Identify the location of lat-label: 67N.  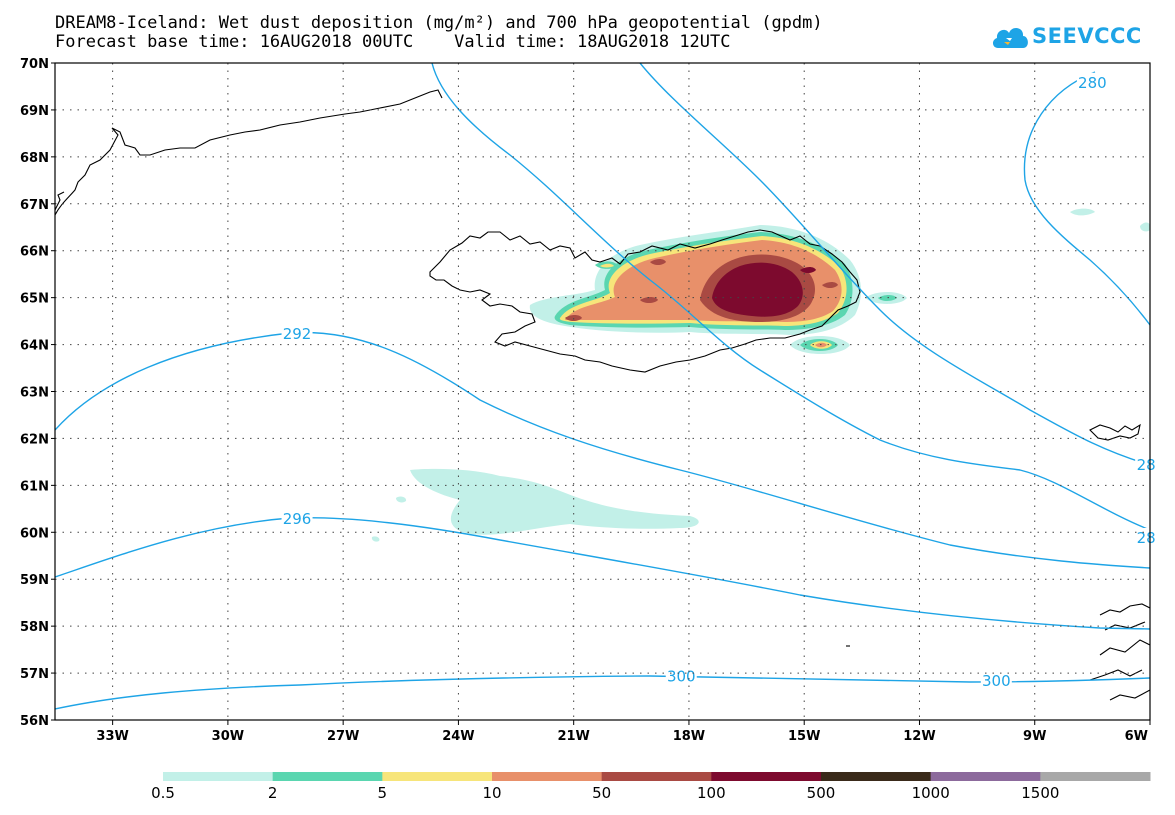
(34, 205).